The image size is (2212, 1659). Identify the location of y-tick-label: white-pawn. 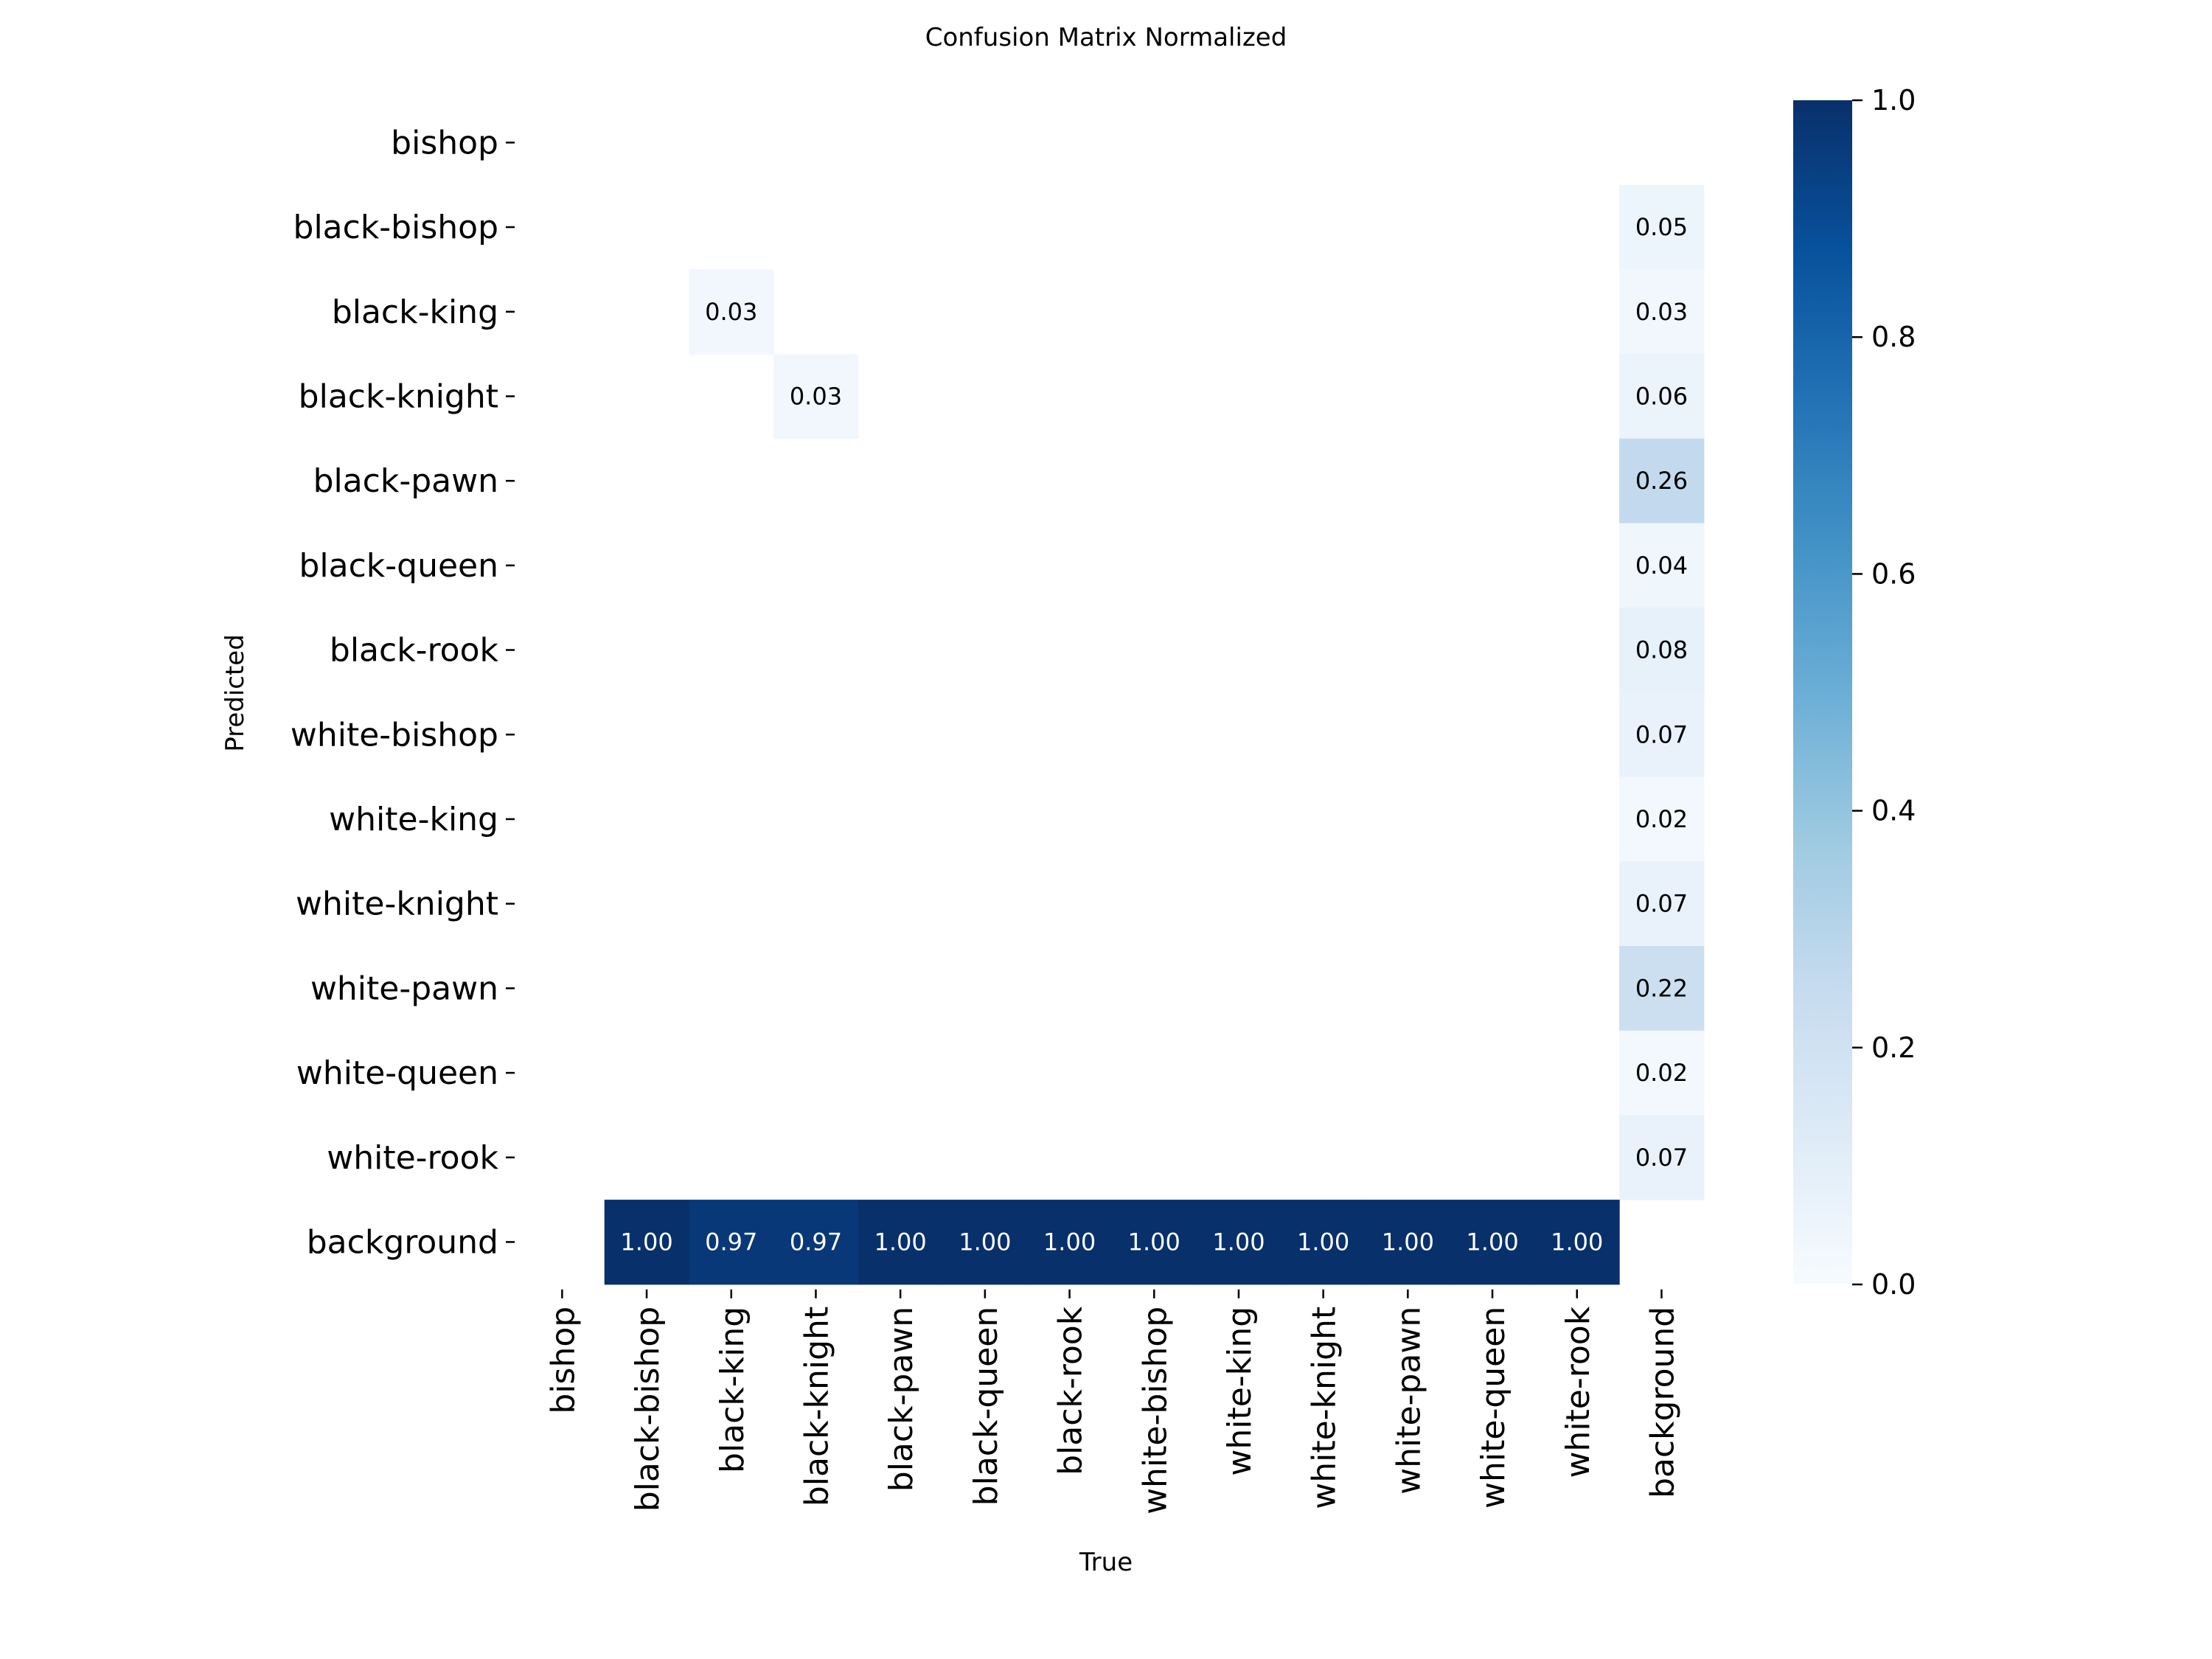
(404, 988).